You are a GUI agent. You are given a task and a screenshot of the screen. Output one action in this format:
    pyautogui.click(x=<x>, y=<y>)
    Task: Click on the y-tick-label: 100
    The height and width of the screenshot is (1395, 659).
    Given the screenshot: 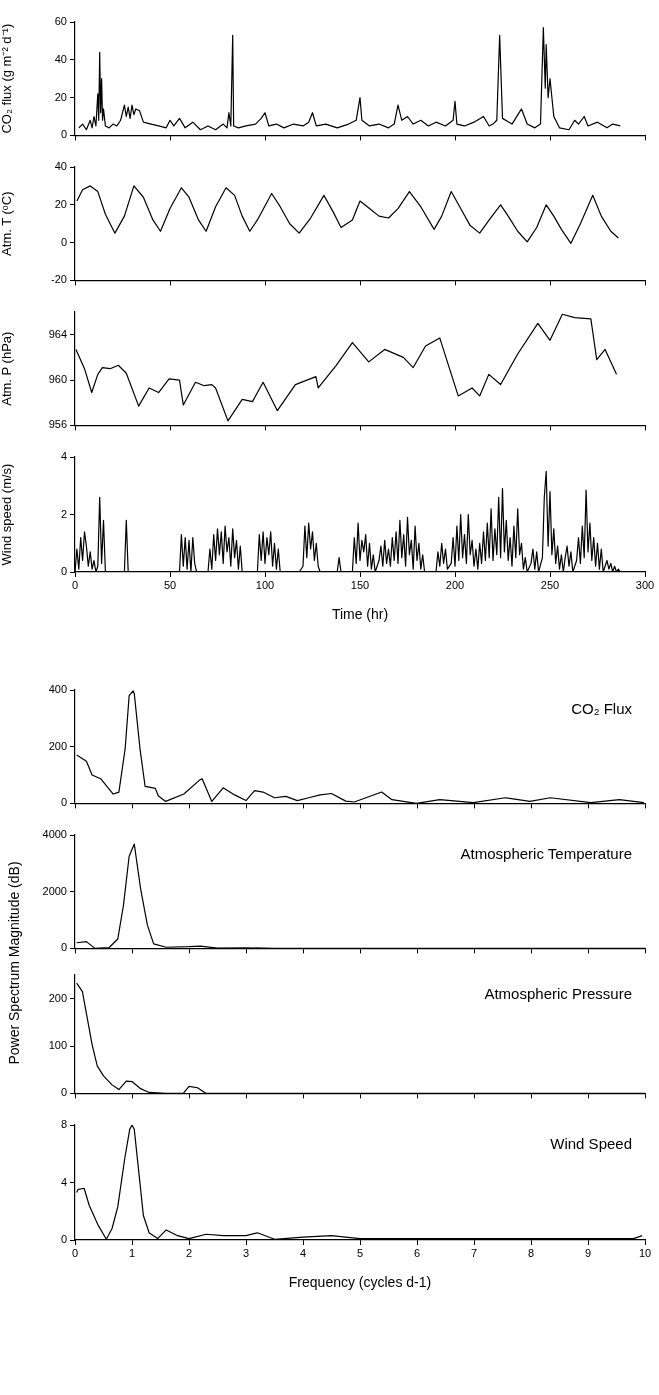 What is the action you would take?
    pyautogui.click(x=57, y=1045)
    